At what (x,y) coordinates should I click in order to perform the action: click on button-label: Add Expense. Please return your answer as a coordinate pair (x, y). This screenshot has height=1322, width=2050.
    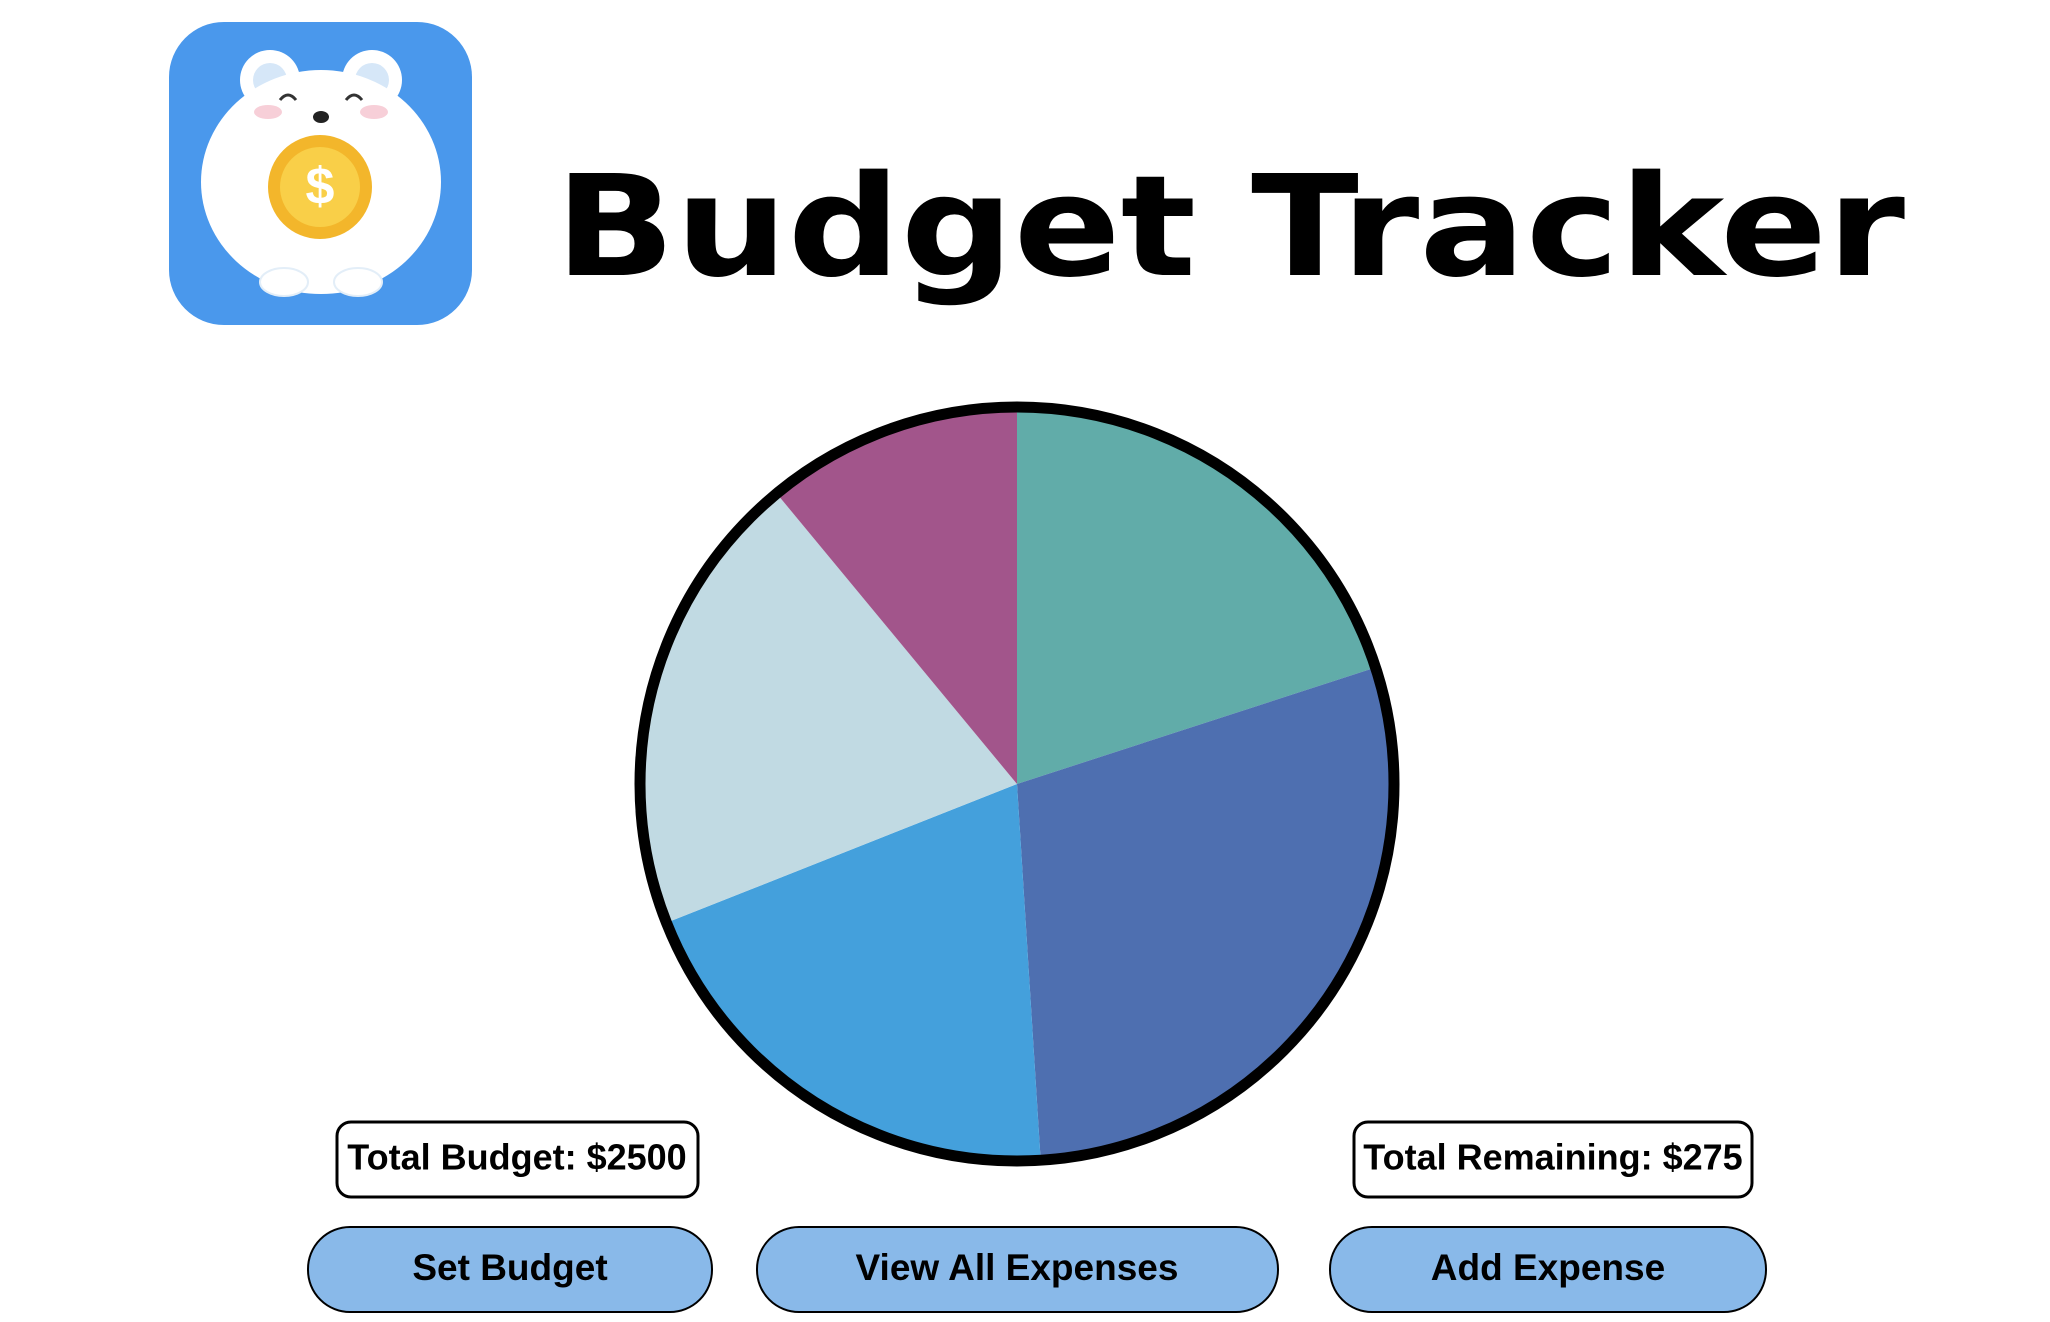
    Looking at the image, I should click on (1548, 1267).